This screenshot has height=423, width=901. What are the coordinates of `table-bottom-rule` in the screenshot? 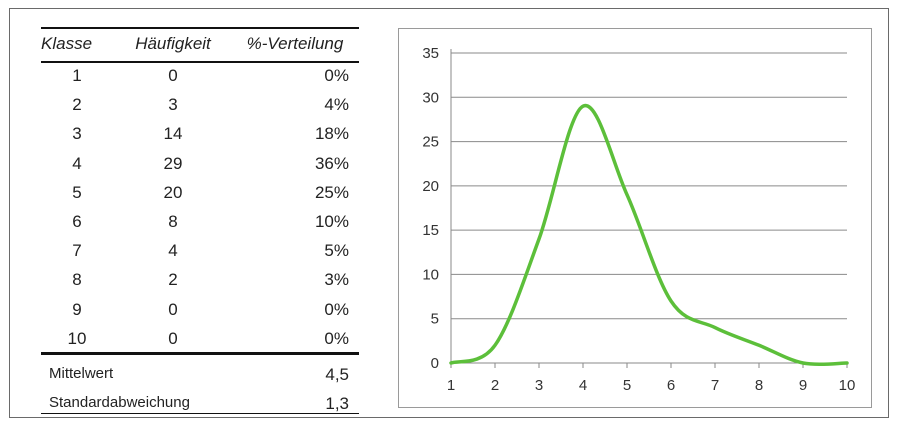 It's located at (200, 413).